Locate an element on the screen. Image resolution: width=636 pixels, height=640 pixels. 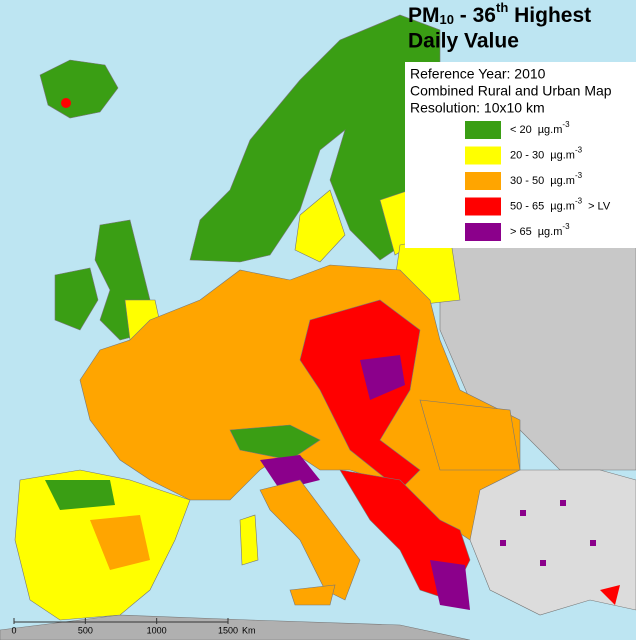
legend-label: > 65 µg.m-3 is located at coordinates (540, 230).